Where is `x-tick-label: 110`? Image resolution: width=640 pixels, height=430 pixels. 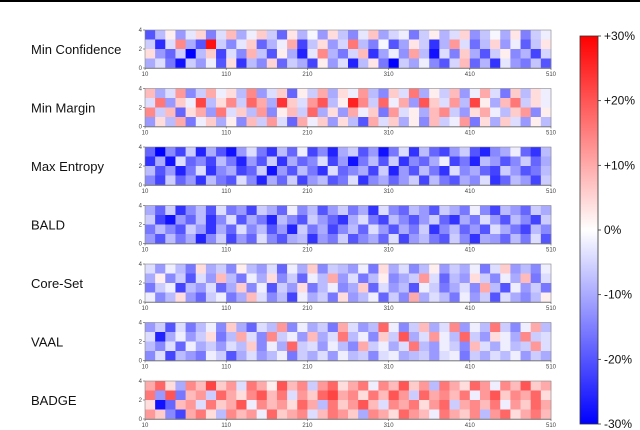
x-tick-label: 110 is located at coordinates (226, 192).